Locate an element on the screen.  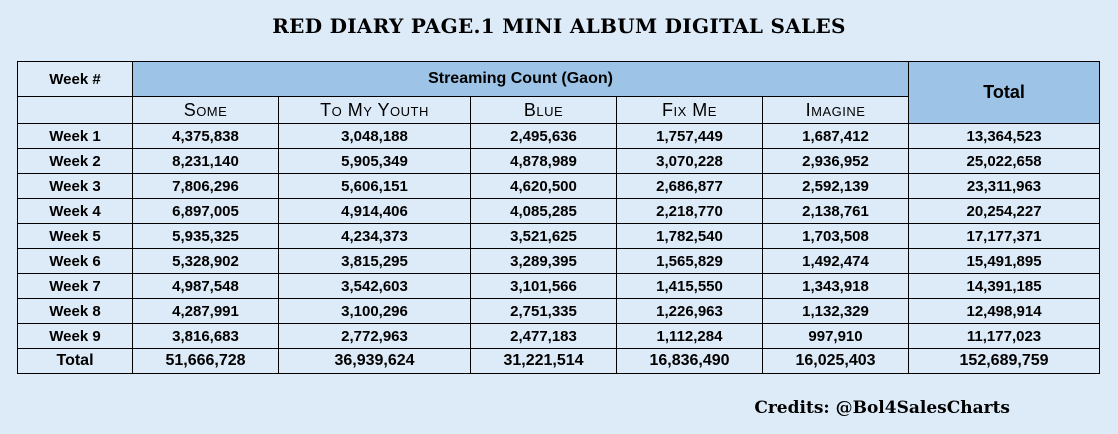
stream-count-cell: 1,343,918 is located at coordinates (835, 286).